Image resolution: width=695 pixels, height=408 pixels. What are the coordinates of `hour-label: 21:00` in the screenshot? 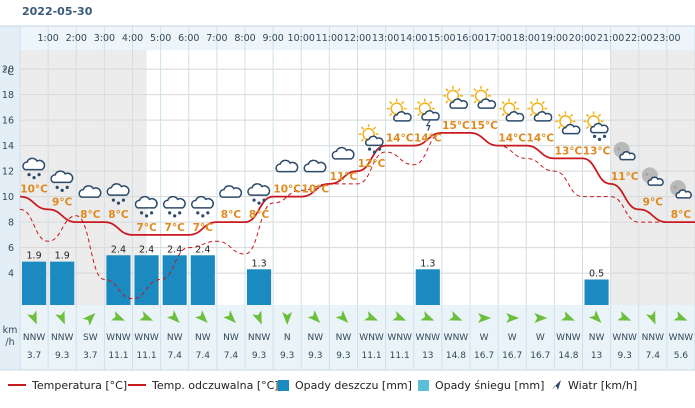 It's located at (610, 38).